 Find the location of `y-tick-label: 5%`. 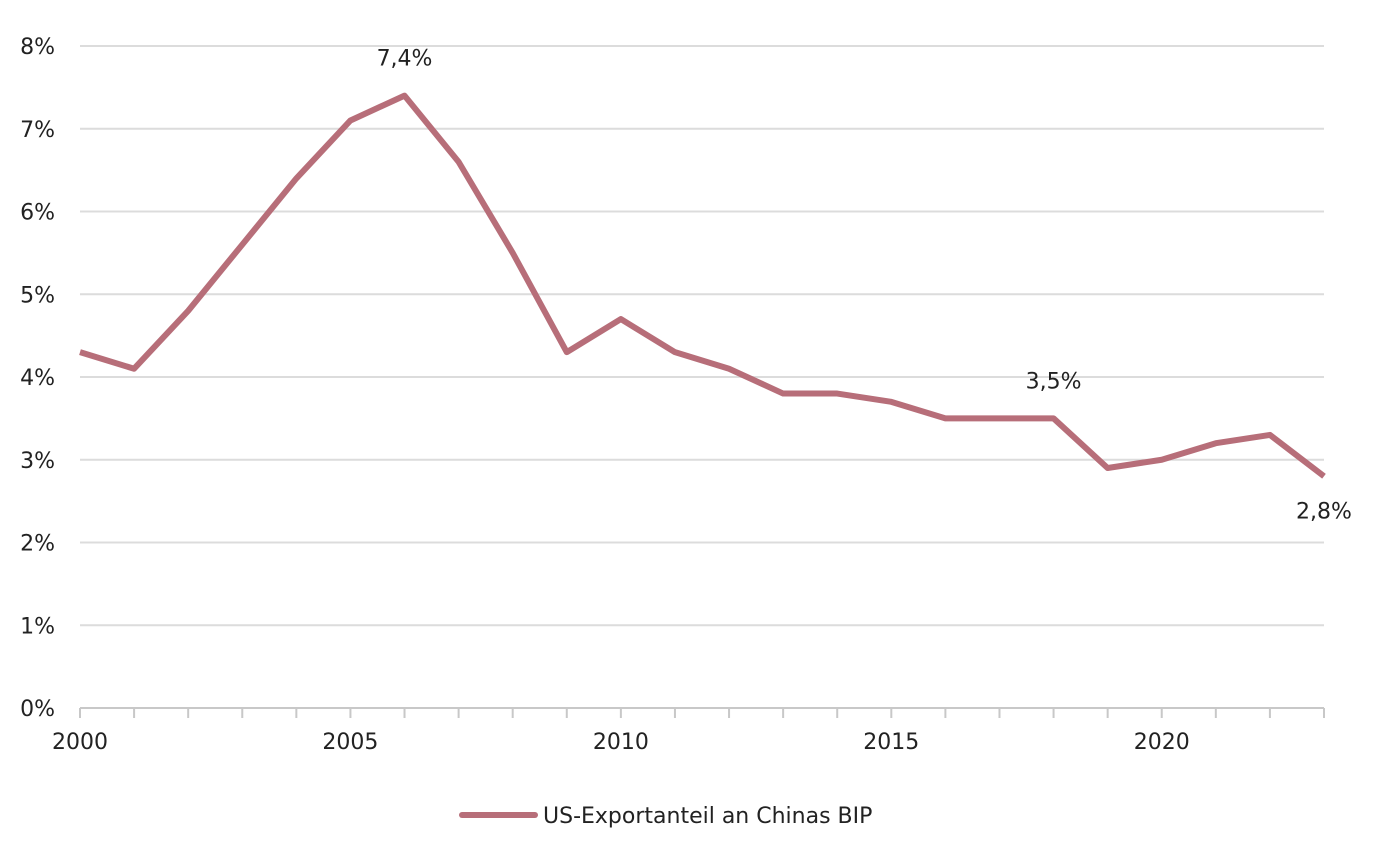

y-tick-label: 5% is located at coordinates (37, 295).